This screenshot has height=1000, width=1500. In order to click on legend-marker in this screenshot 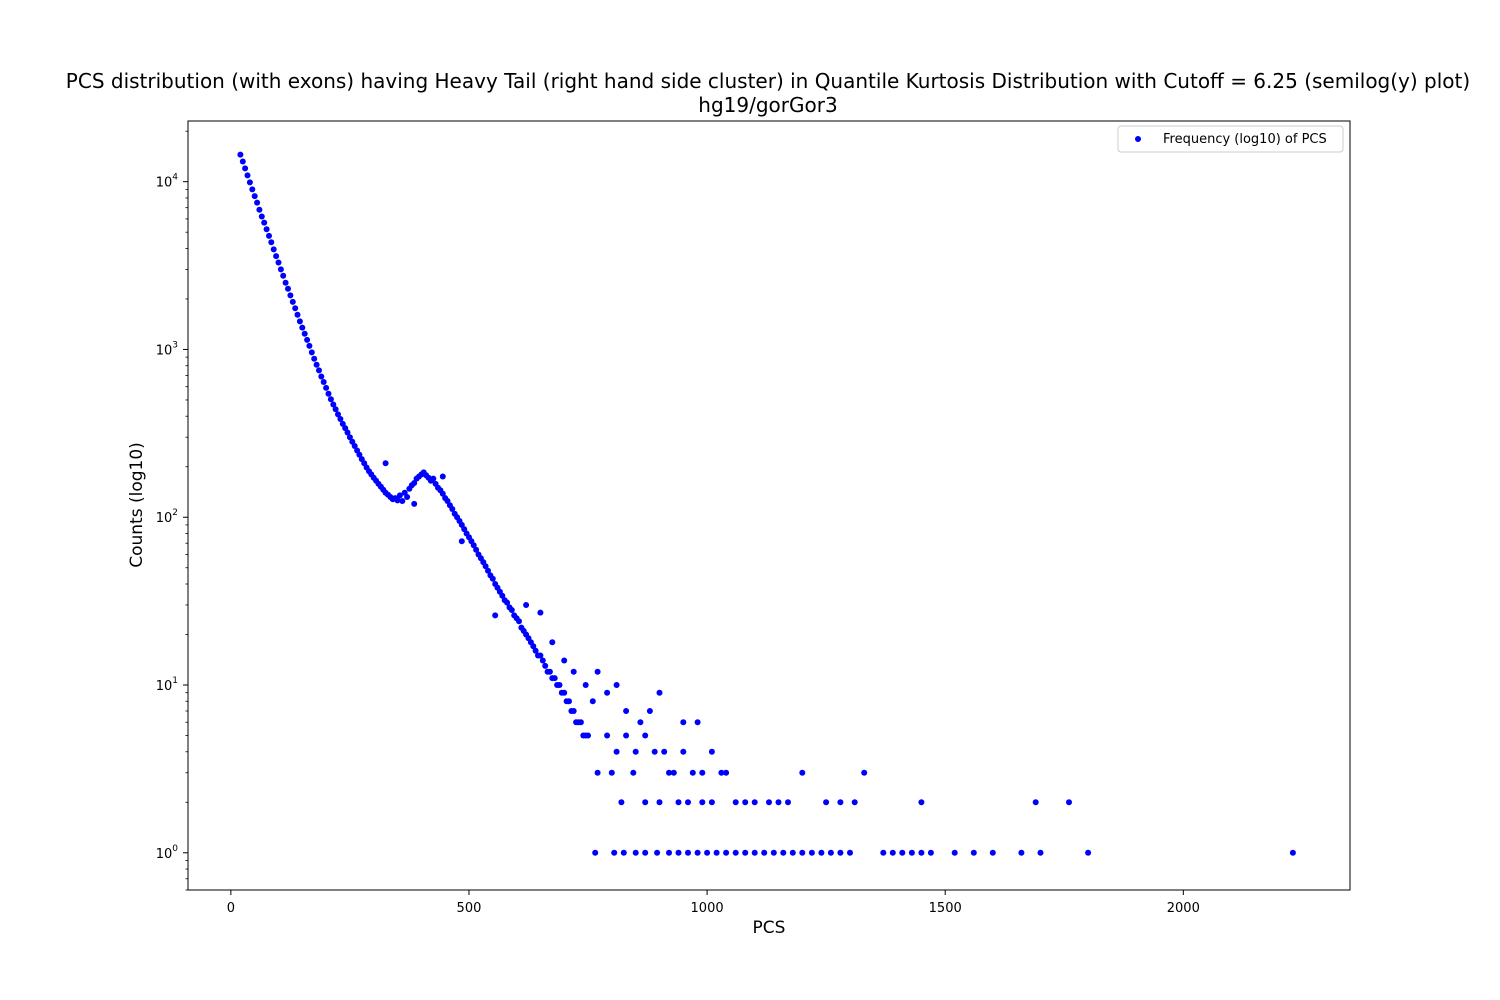, I will do `click(1138, 139)`.